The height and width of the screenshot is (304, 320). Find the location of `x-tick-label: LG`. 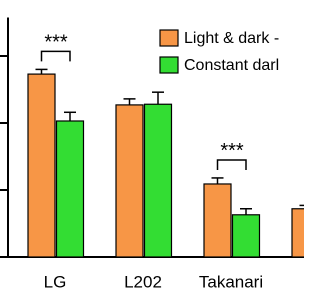

x-tick-label: LG is located at coordinates (55, 281).